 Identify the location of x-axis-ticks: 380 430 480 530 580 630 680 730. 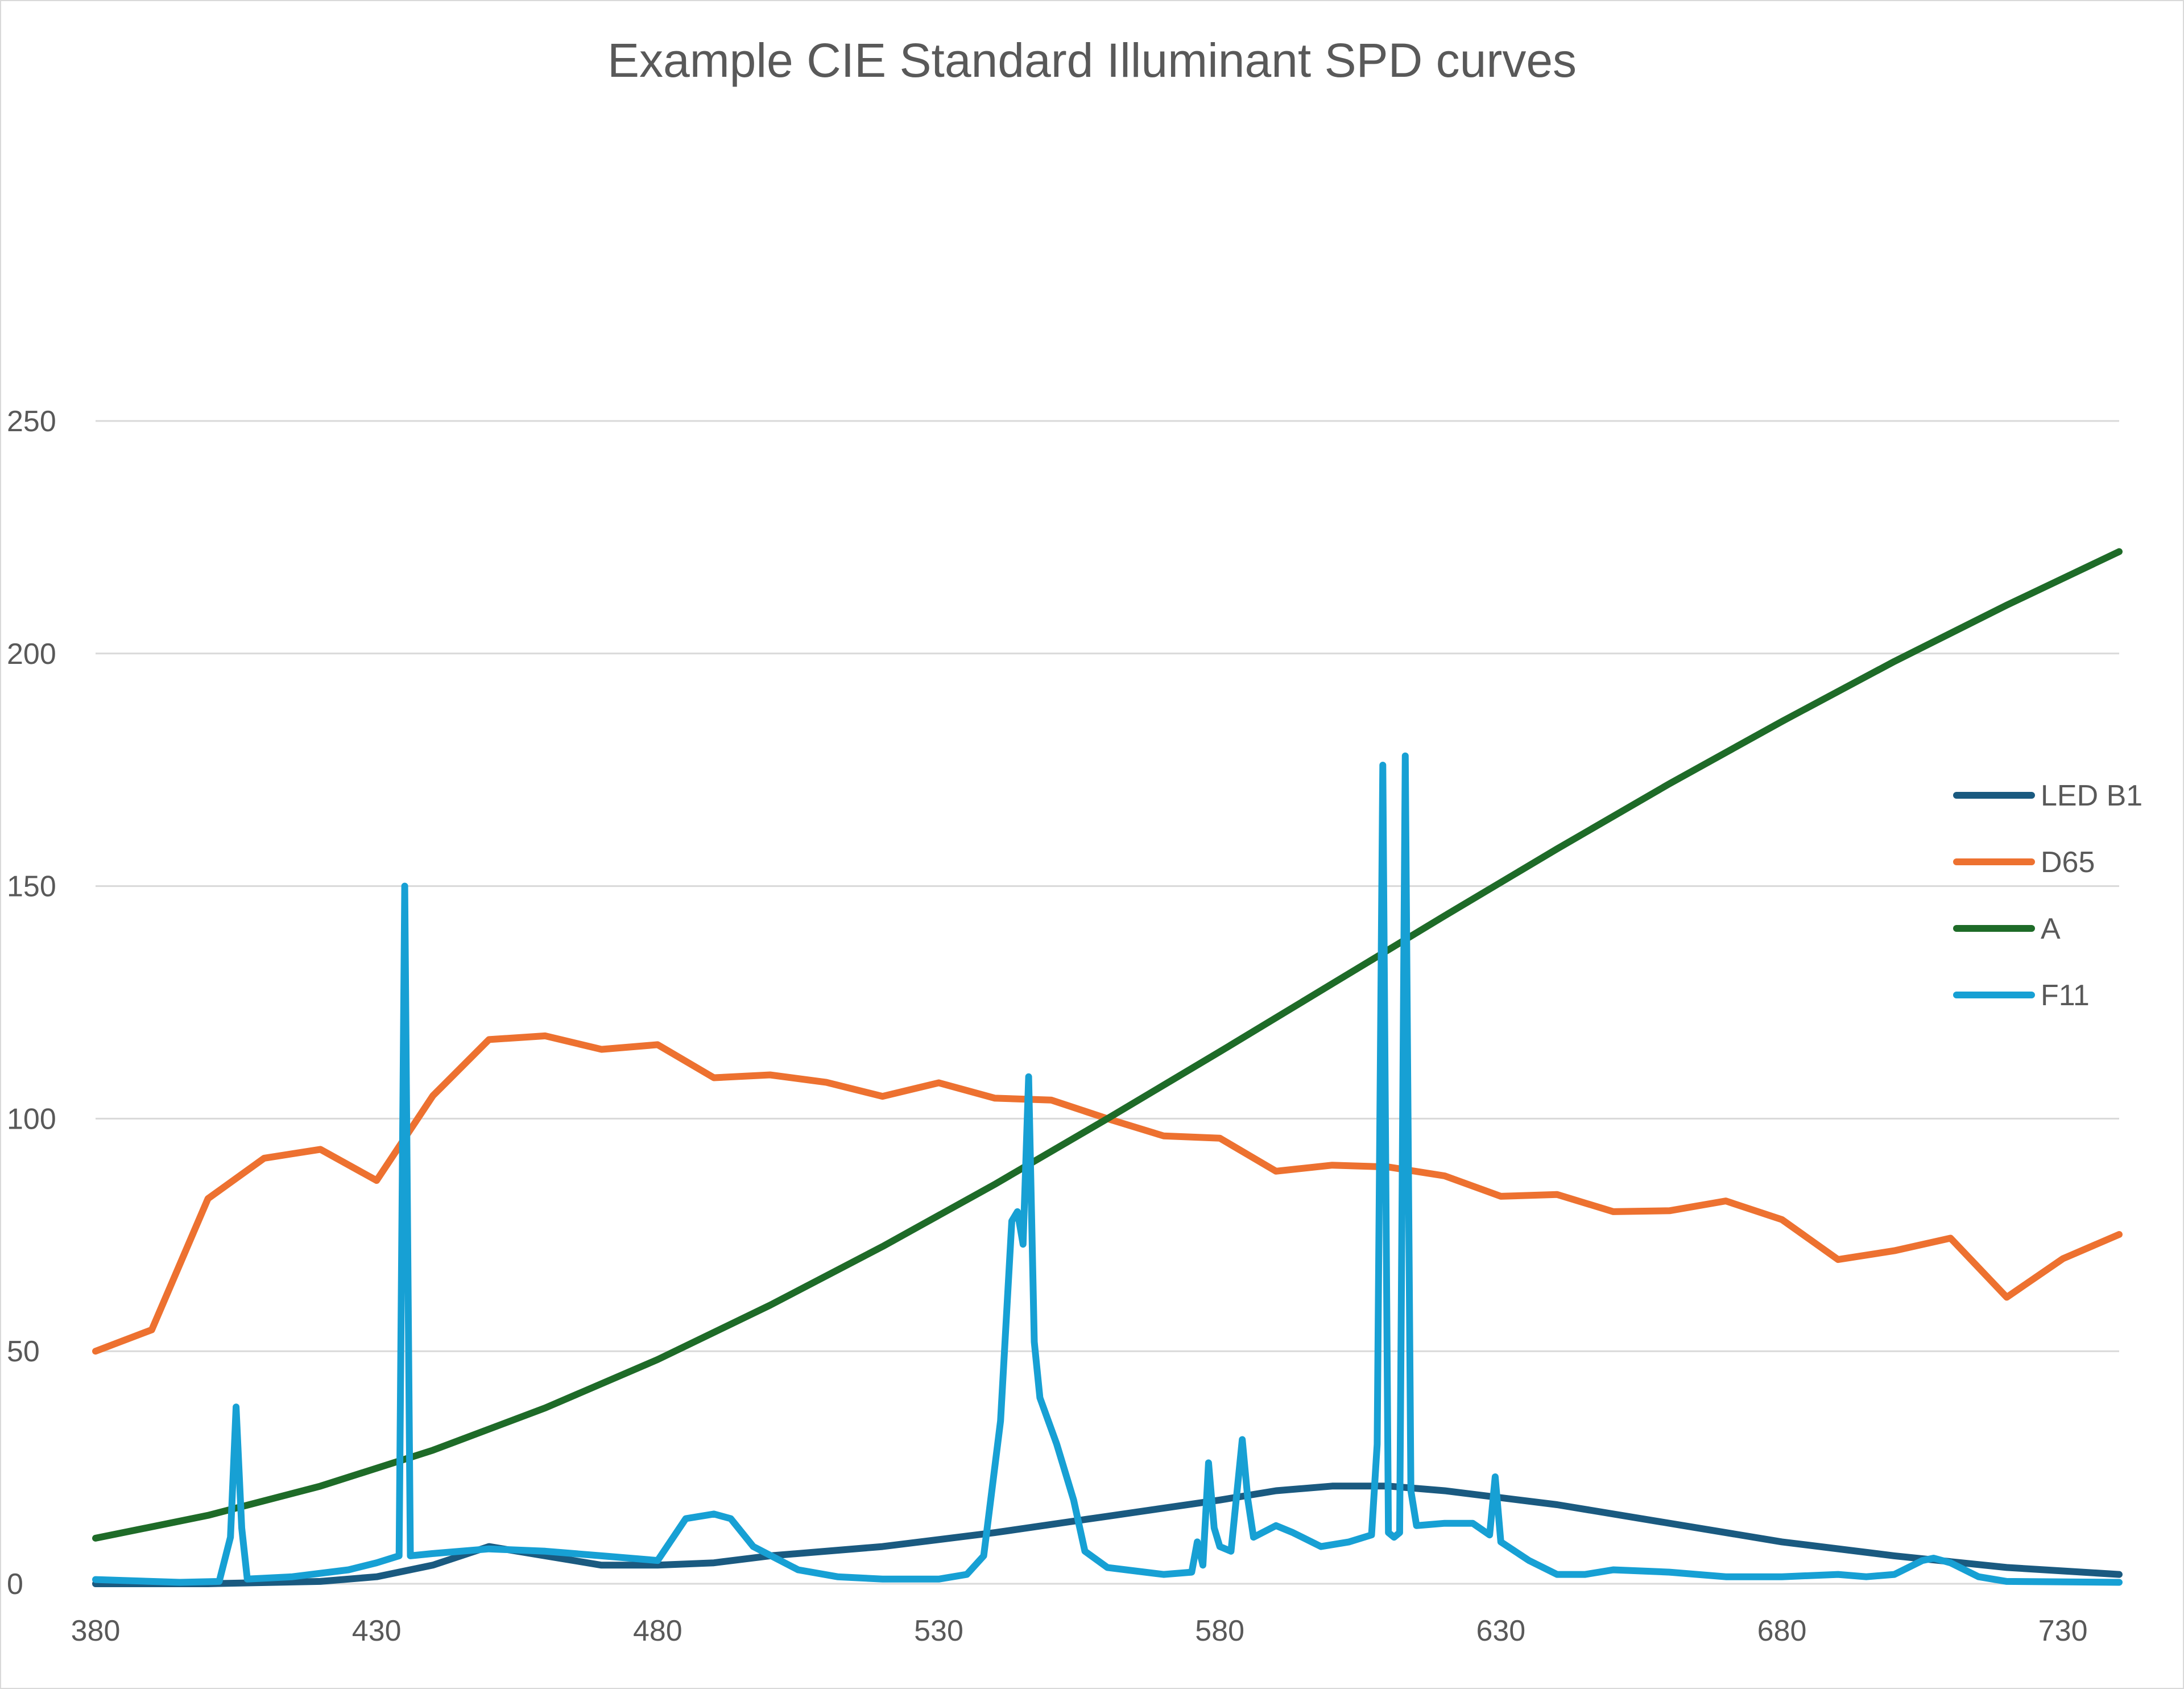
(1079, 1630).